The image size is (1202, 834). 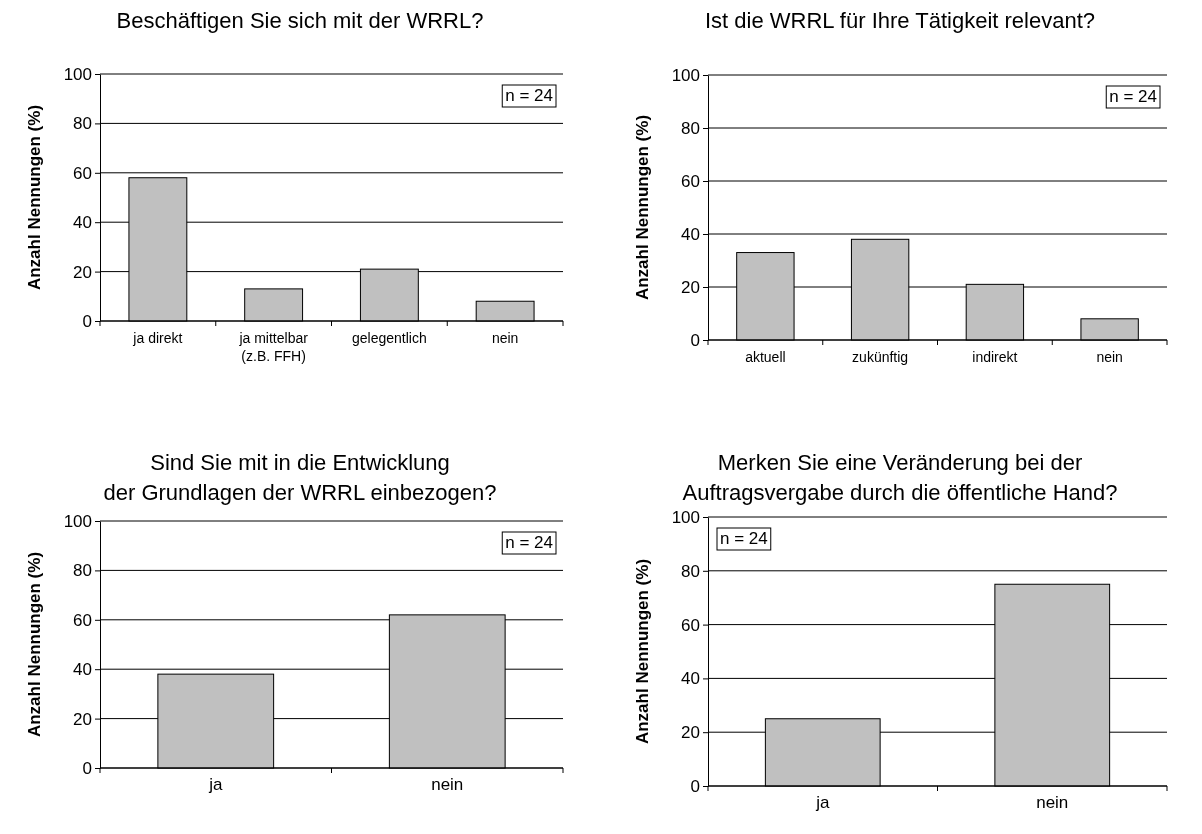 What do you see at coordinates (765, 357) in the screenshot?
I see `x-tick-label: aktuell` at bounding box center [765, 357].